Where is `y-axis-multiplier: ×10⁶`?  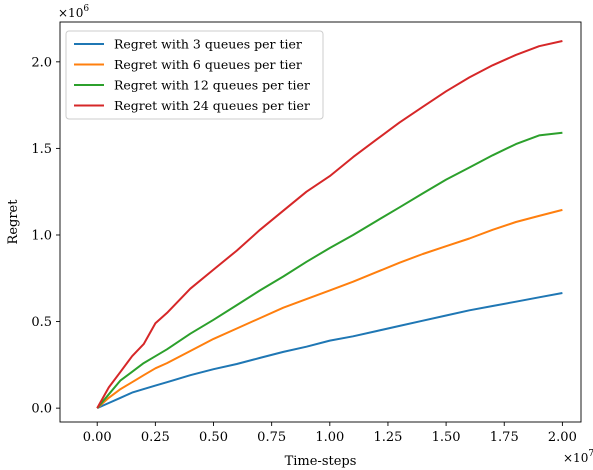
y-axis-multiplier: ×10⁶ is located at coordinates (73, 12).